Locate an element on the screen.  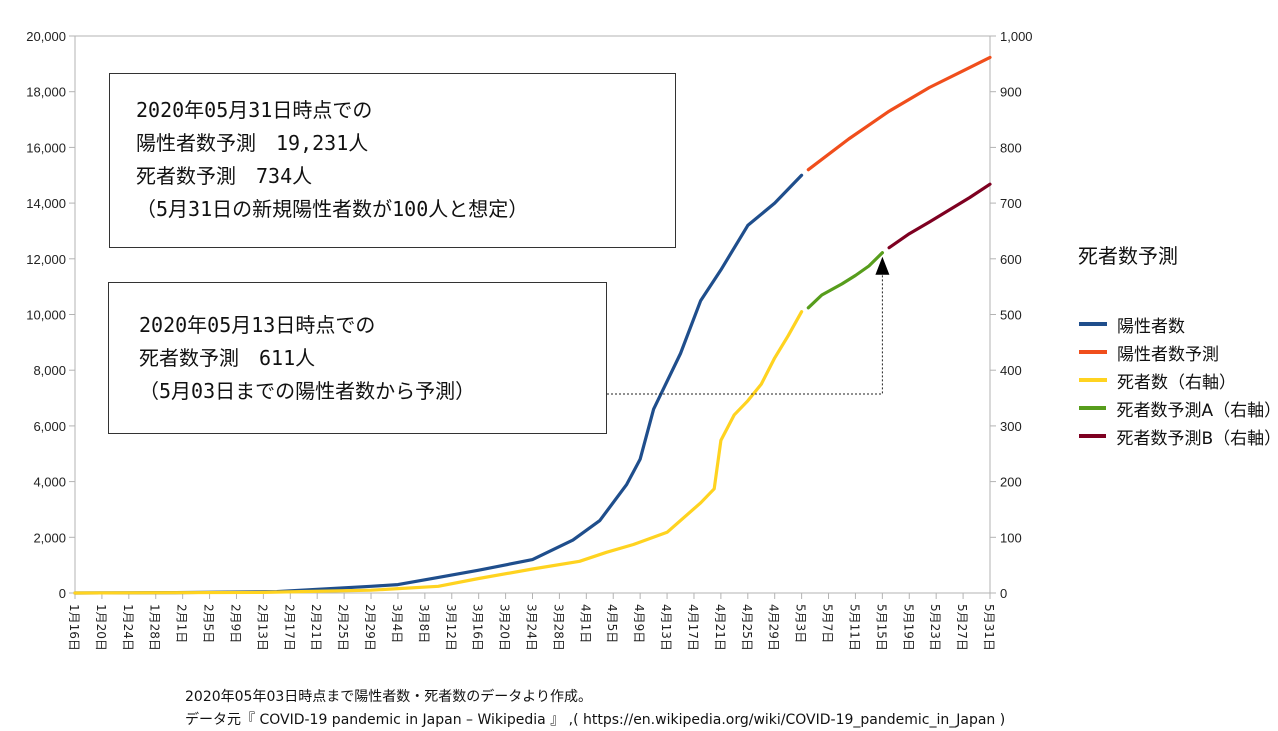
x-tick-label: 4月25日 is located at coordinates (747, 627).